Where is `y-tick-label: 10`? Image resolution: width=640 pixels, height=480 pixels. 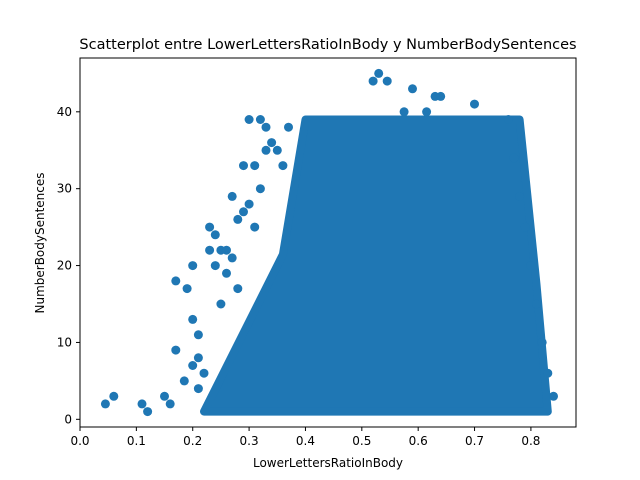 y-tick-label: 10 is located at coordinates (64, 342).